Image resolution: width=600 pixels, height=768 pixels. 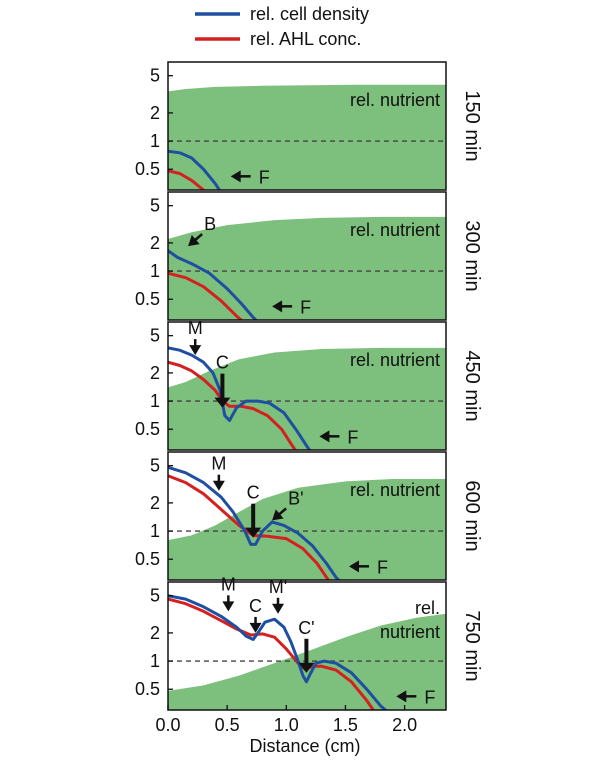 What do you see at coordinates (410, 632) in the screenshot?
I see `nutrient-label-4-1: nutrient` at bounding box center [410, 632].